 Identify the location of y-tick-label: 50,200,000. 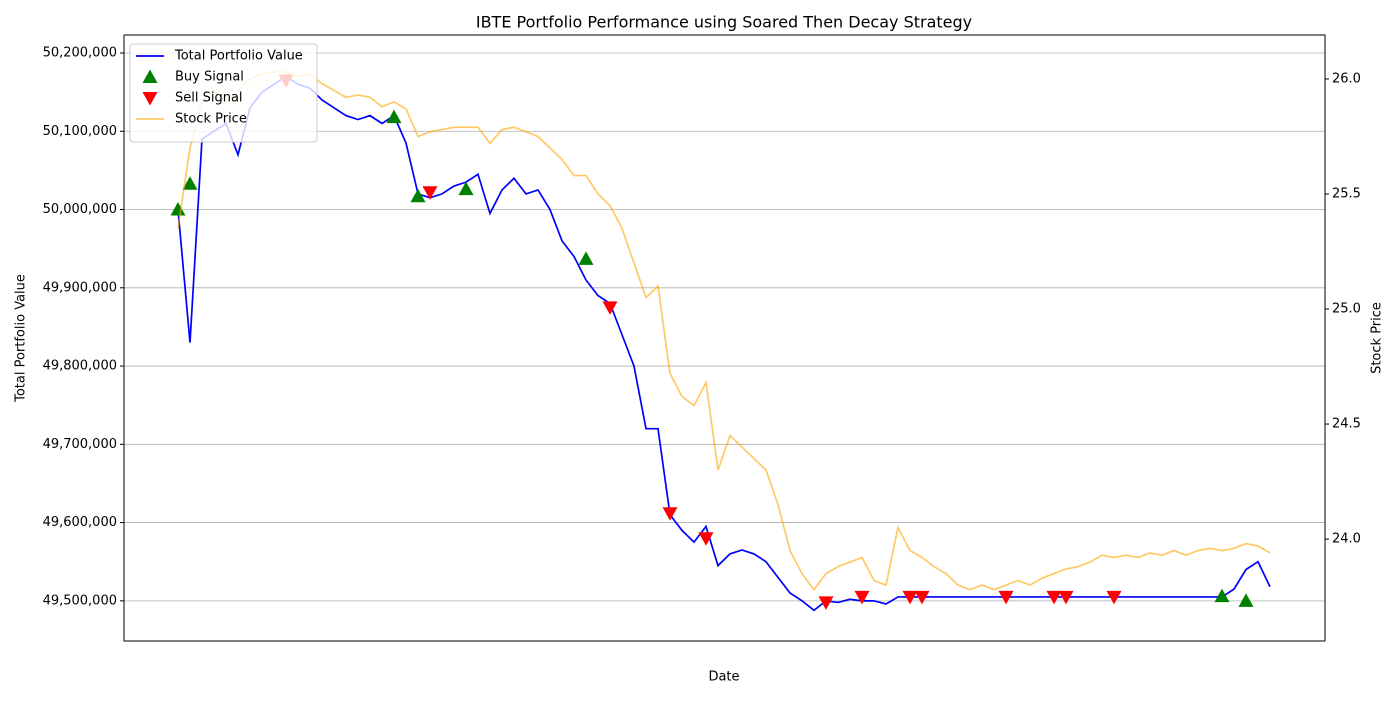
(80, 53).